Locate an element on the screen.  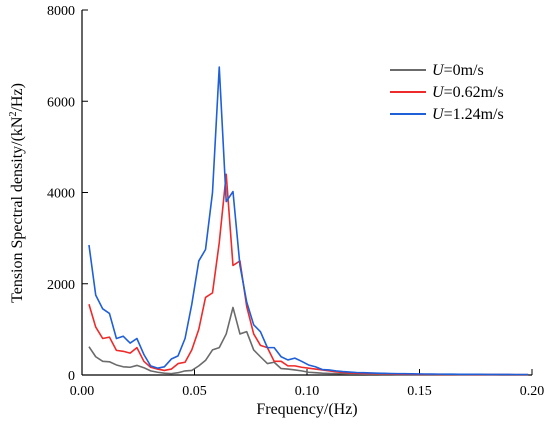
y-tick-label: 6000 is located at coordinates (61, 102).